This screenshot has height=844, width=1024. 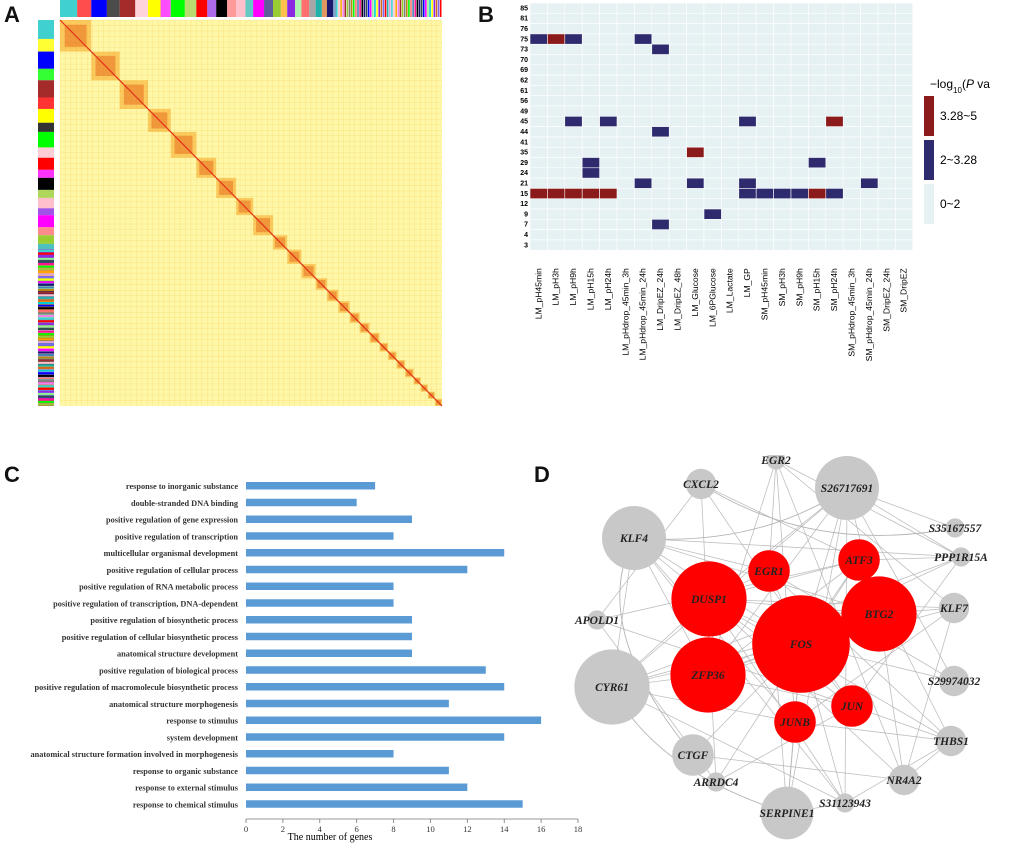 What do you see at coordinates (298, 8) in the screenshot?
I see `top-module-swatch` at bounding box center [298, 8].